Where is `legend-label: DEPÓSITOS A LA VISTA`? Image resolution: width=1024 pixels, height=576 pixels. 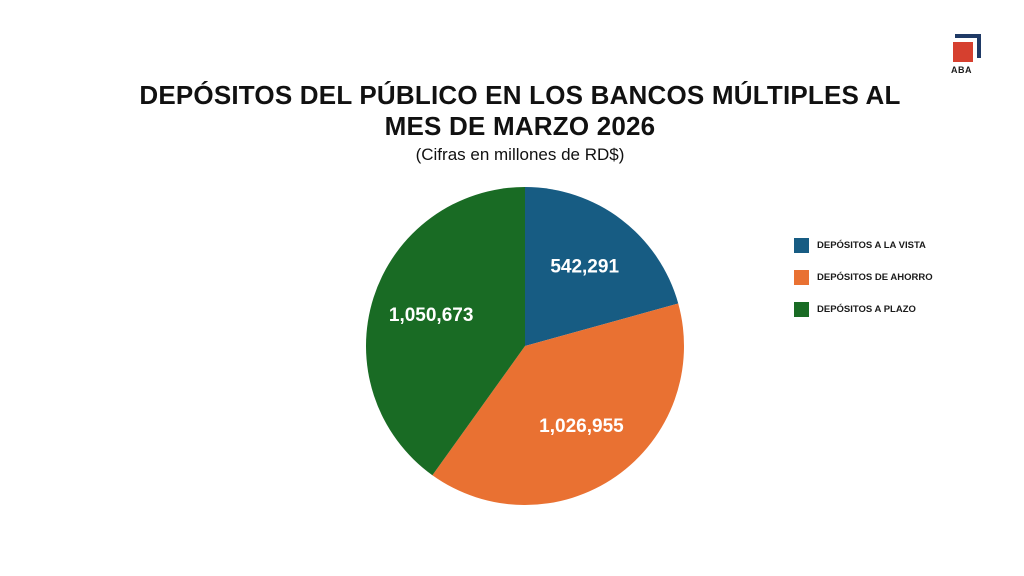 legend-label: DEPÓSITOS A LA VISTA is located at coordinates (871, 245).